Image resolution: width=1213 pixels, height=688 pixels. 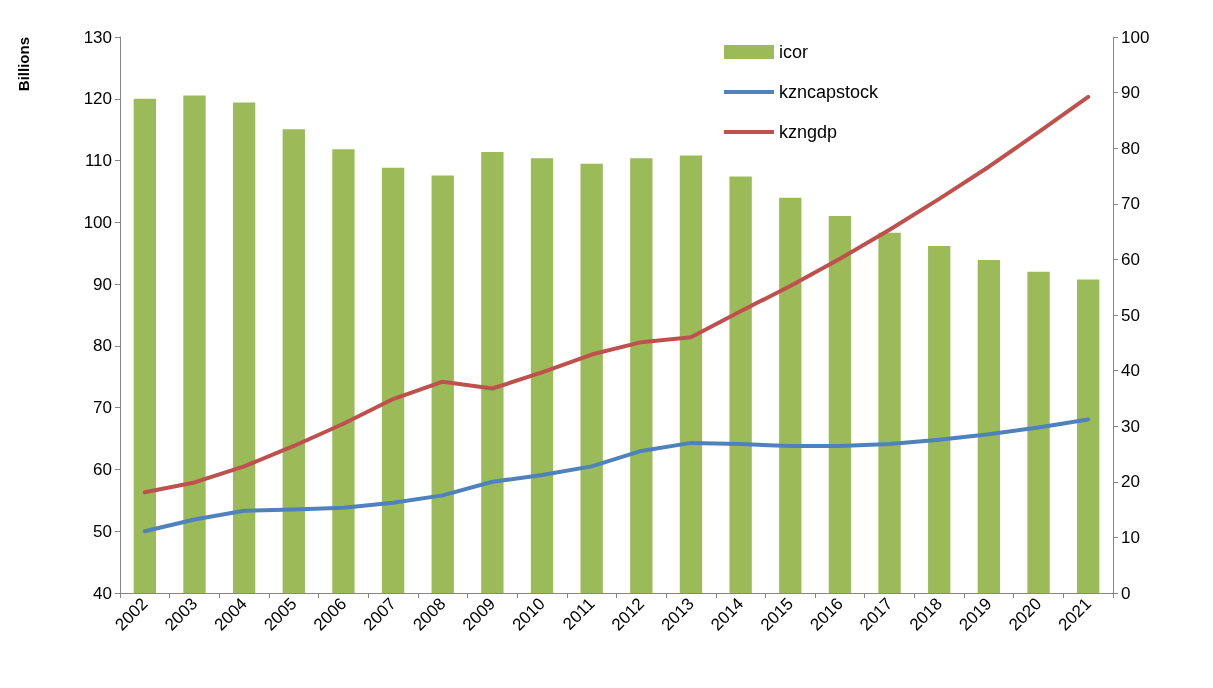 What do you see at coordinates (828, 92) in the screenshot?
I see `legend-label: kzncapstock` at bounding box center [828, 92].